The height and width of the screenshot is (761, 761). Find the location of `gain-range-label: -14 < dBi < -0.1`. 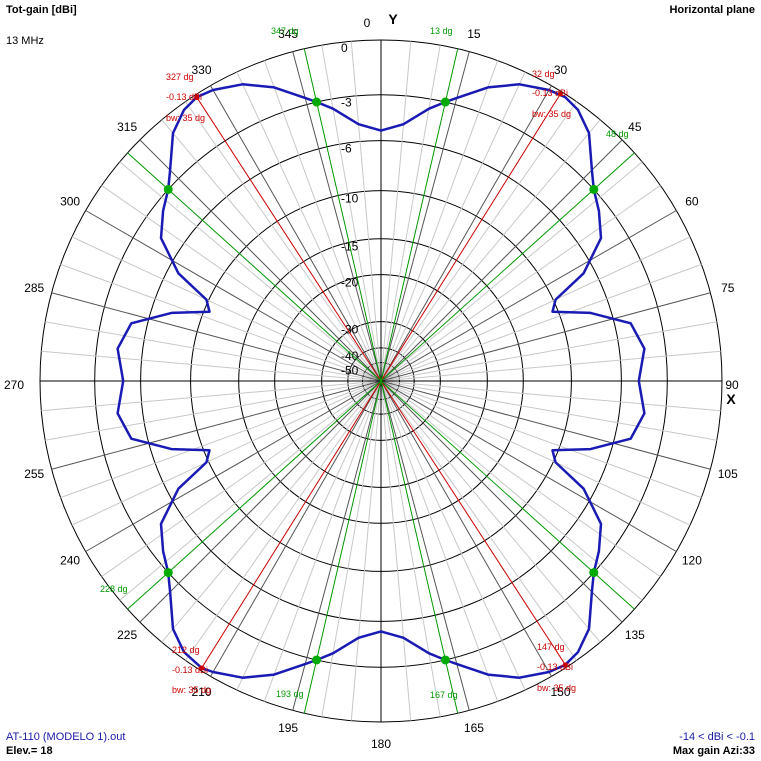

gain-range-label: -14 < dBi < -0.1 is located at coordinates (717, 737).